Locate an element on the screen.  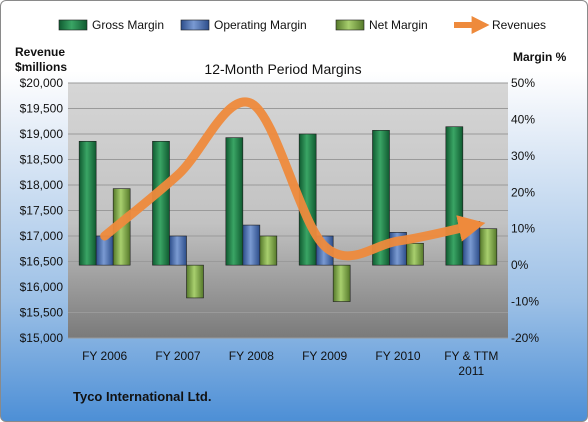
right-tick-label: 20% is located at coordinates (523, 192).